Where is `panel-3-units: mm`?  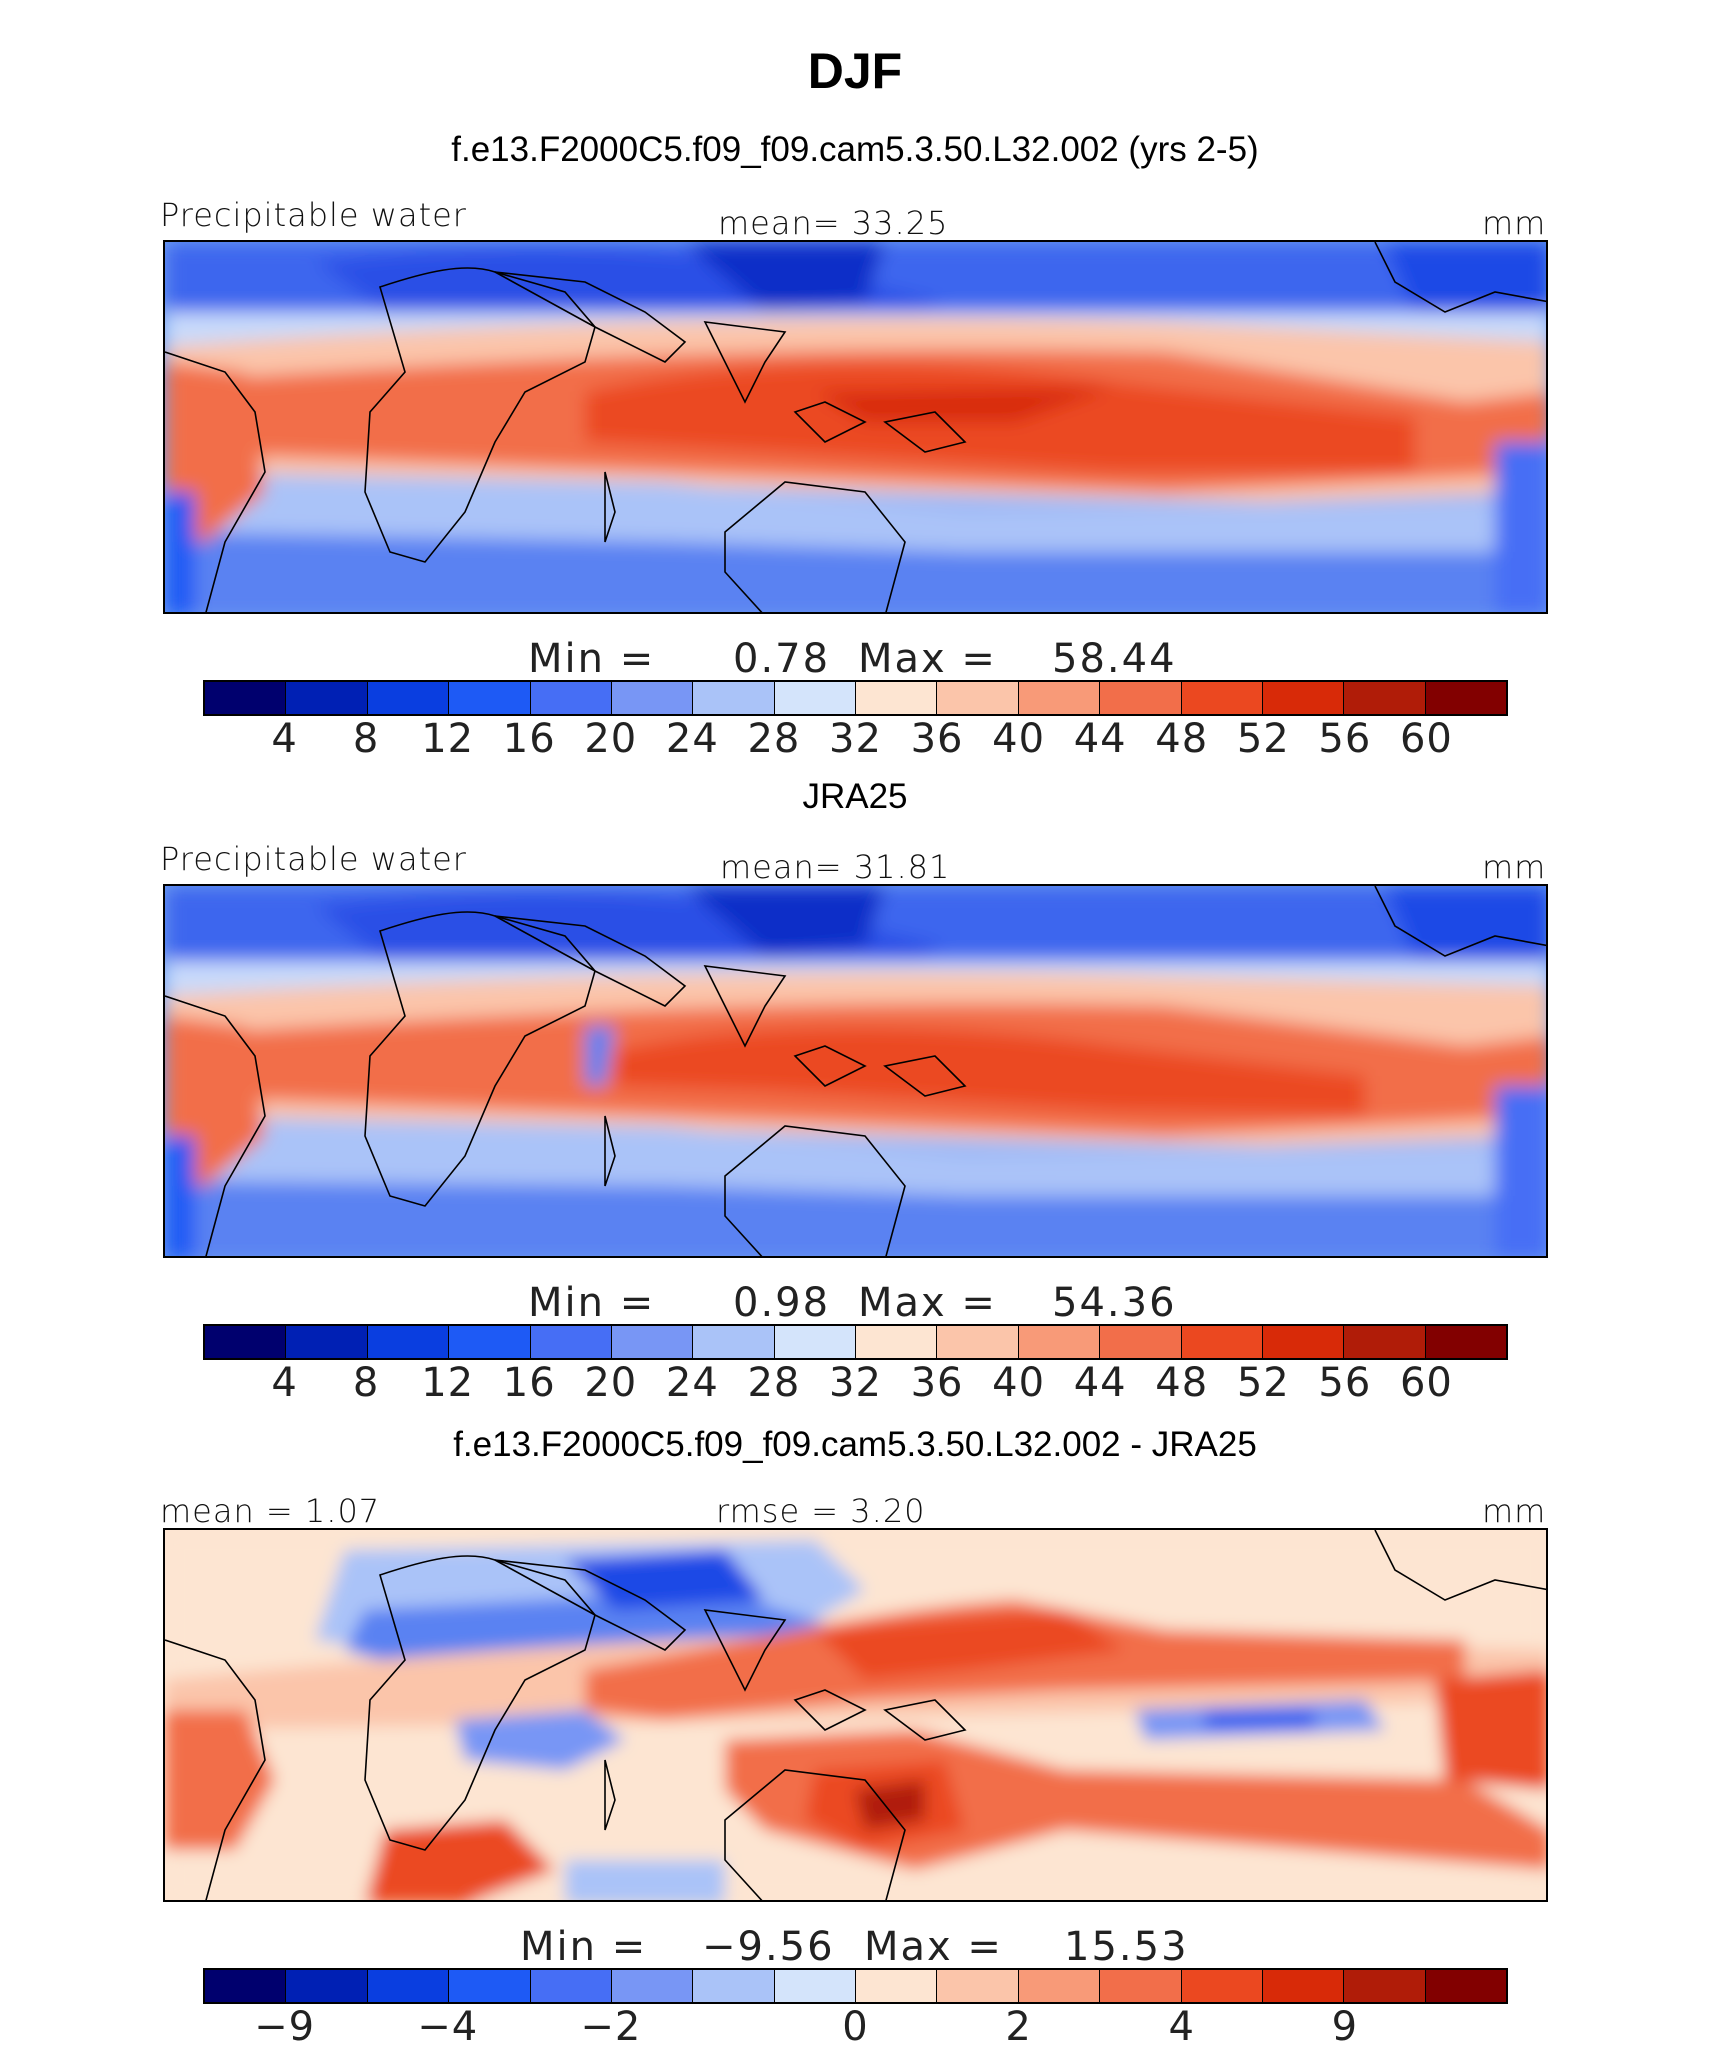
panel-3-units: mm is located at coordinates (1514, 1511).